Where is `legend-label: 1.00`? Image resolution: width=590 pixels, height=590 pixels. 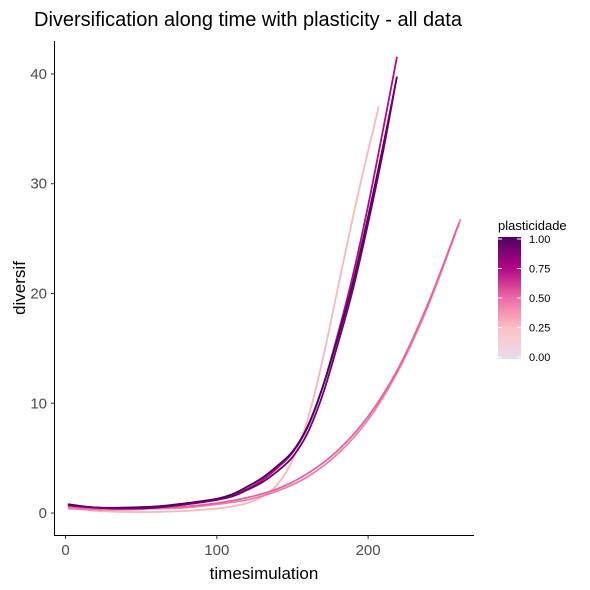
legend-label: 1.00 is located at coordinates (539, 240).